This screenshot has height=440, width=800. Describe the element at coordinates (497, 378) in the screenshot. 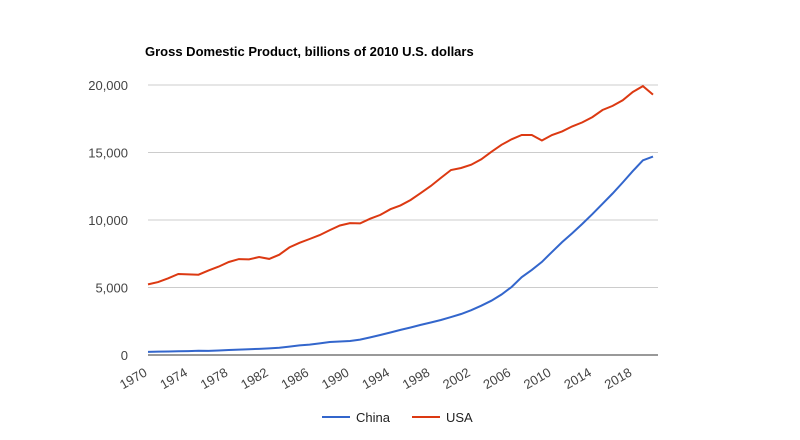

I see `x-tick-label: 2006` at that location.